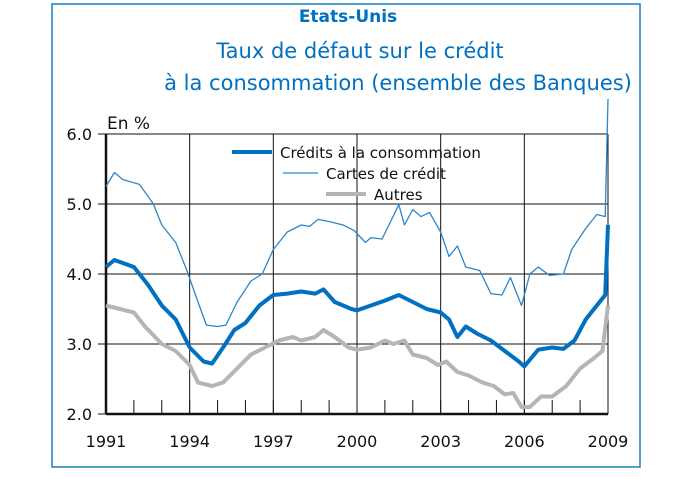  What do you see at coordinates (608, 441) in the screenshot?
I see `x-tick-label: 2009` at bounding box center [608, 441].